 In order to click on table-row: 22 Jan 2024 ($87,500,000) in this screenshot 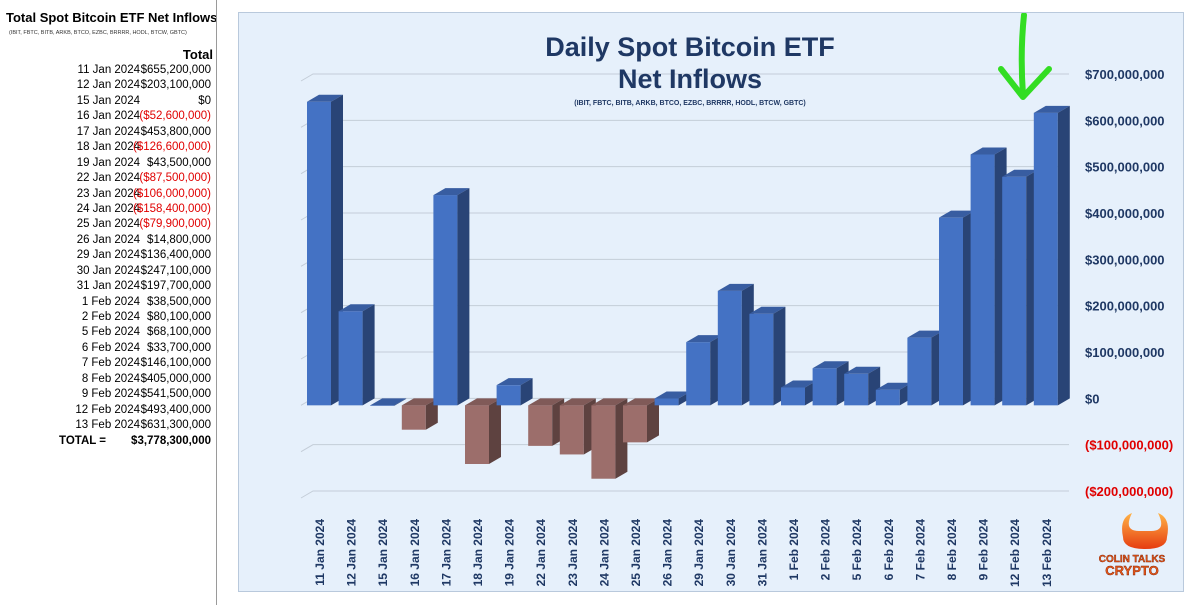, I will do `click(108, 178)`.